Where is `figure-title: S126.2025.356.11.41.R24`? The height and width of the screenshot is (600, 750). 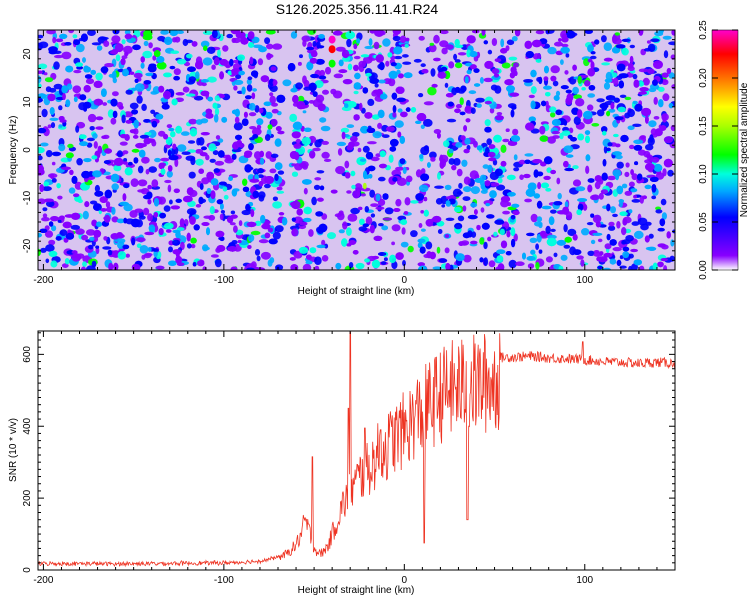 figure-title: S126.2025.356.11.41.R24 is located at coordinates (357, 9).